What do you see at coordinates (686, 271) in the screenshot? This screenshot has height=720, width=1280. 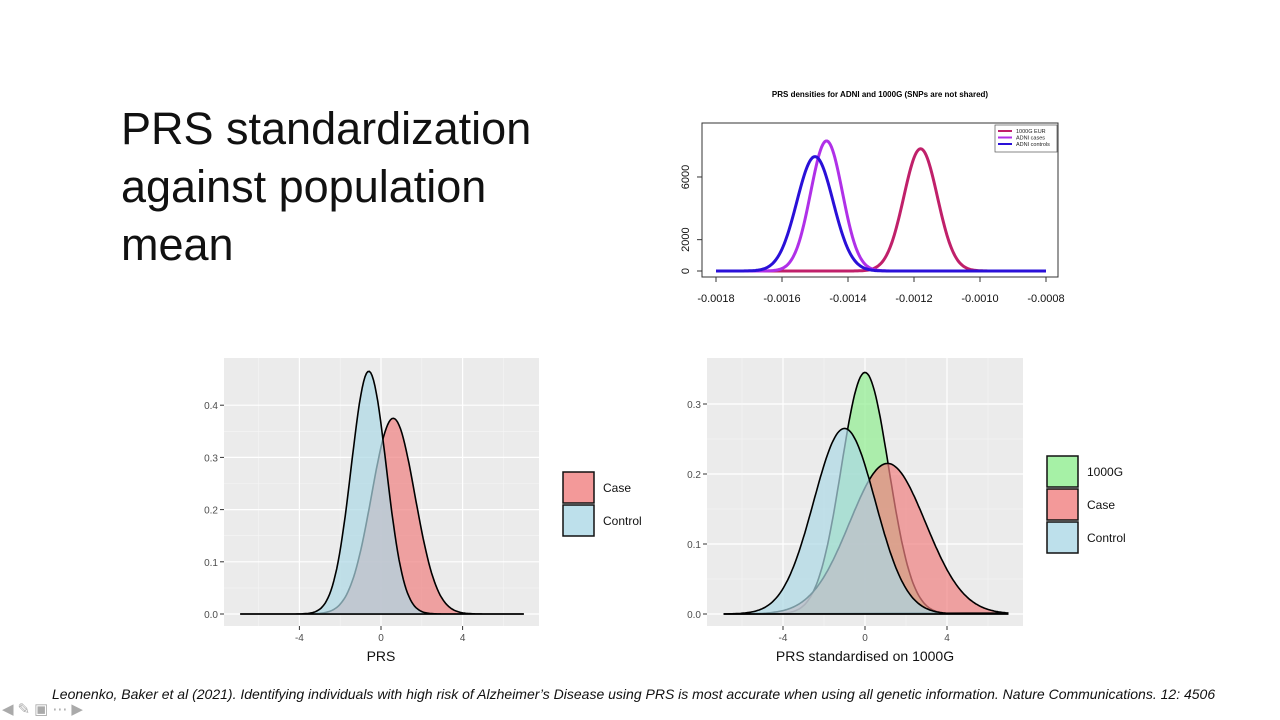 I see `y-tick-label: 0` at bounding box center [686, 271].